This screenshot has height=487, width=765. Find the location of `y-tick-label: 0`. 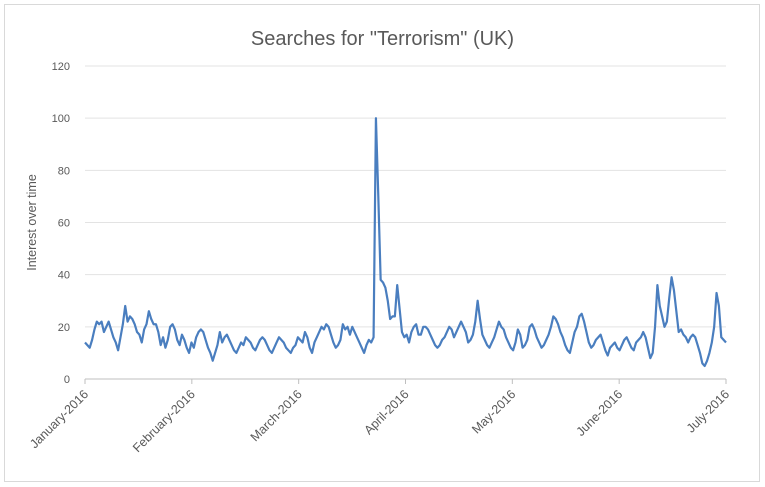

y-tick-label: 0 is located at coordinates (67, 380).